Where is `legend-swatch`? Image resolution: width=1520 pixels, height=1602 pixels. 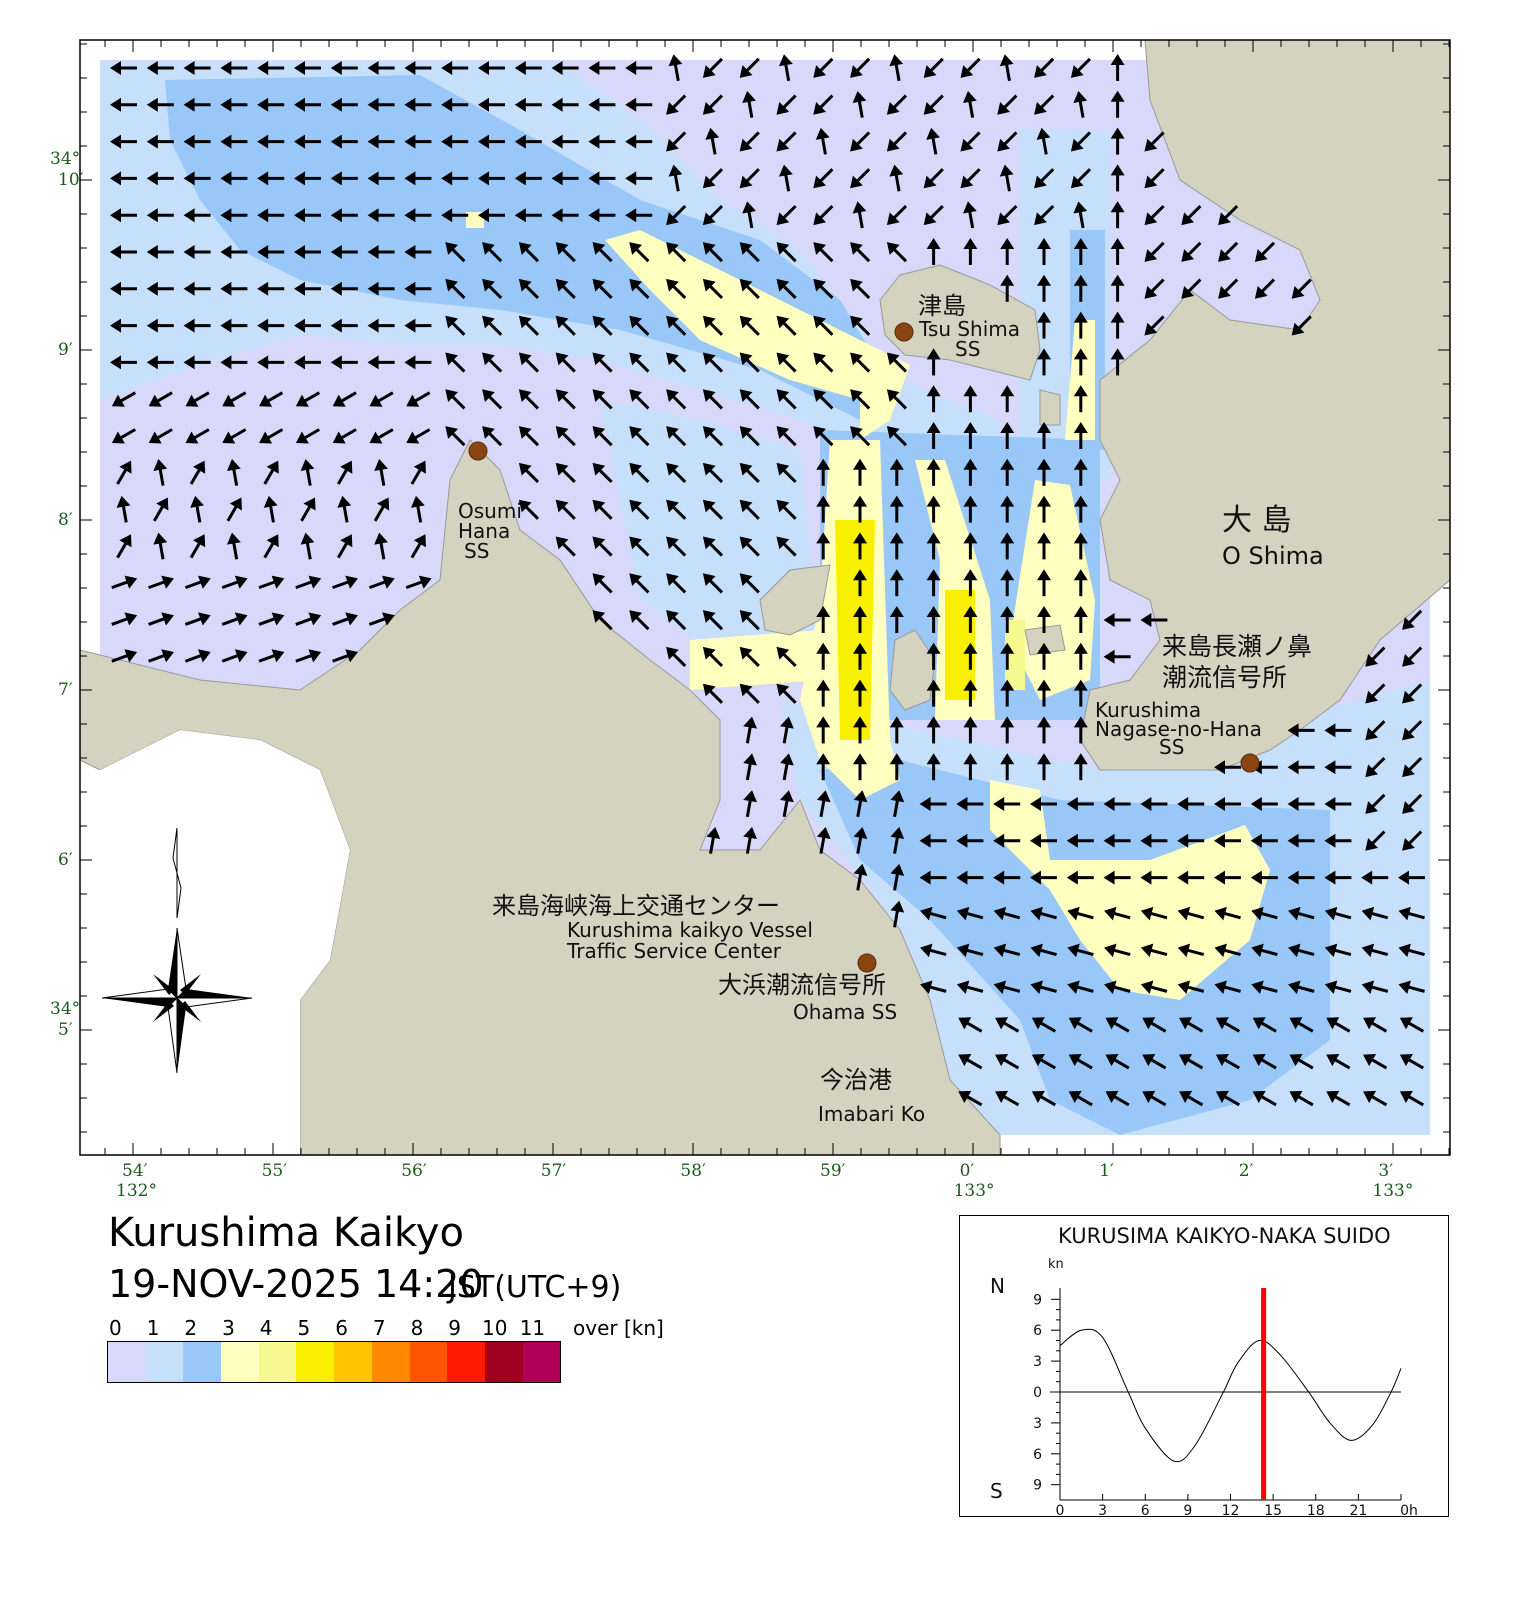 legend-swatch is located at coordinates (541, 1362).